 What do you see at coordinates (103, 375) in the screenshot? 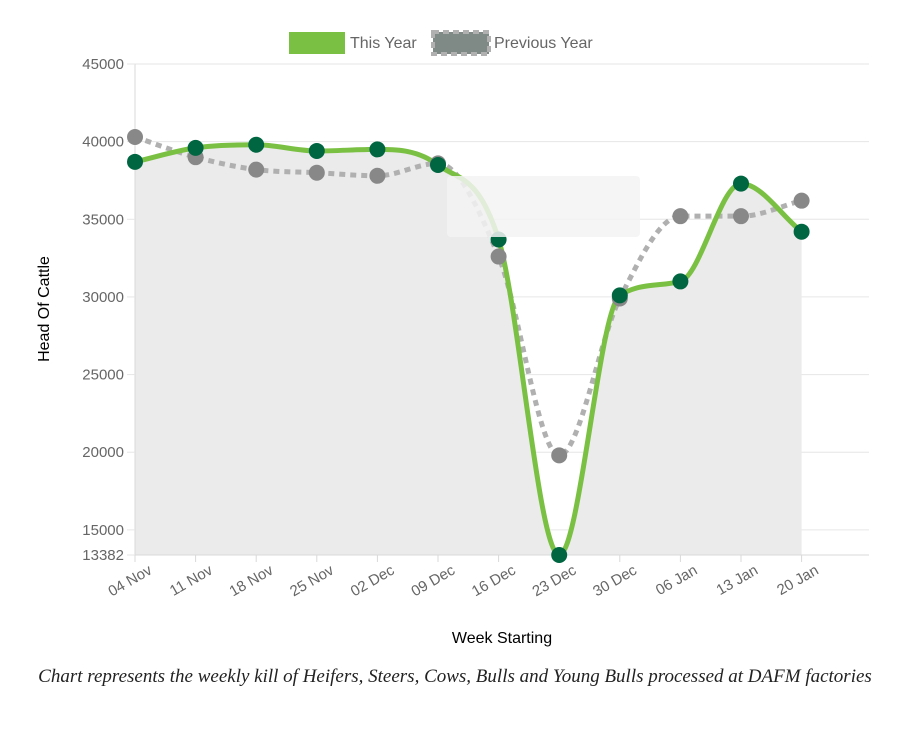
I see `y-tick-label: 25000` at bounding box center [103, 375].